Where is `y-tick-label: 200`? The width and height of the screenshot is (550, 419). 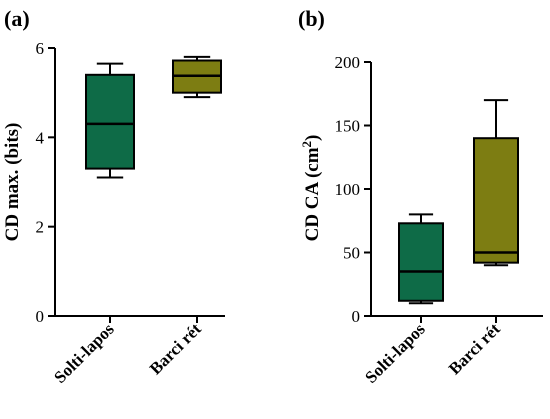
y-tick-label: 200 is located at coordinates (348, 62).